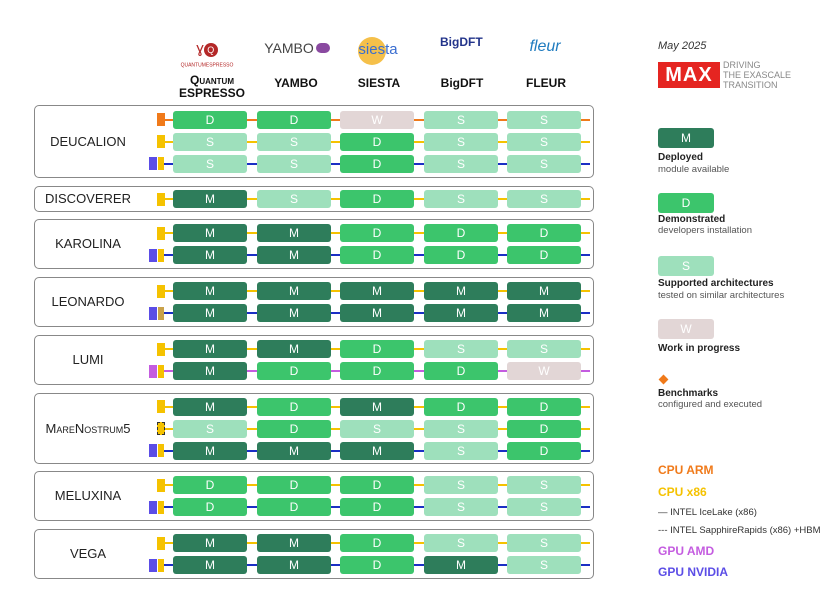 This screenshot has height=609, width=836. What do you see at coordinates (699, 348) in the screenshot?
I see `legend-title-wip: Work in progress` at bounding box center [699, 348].